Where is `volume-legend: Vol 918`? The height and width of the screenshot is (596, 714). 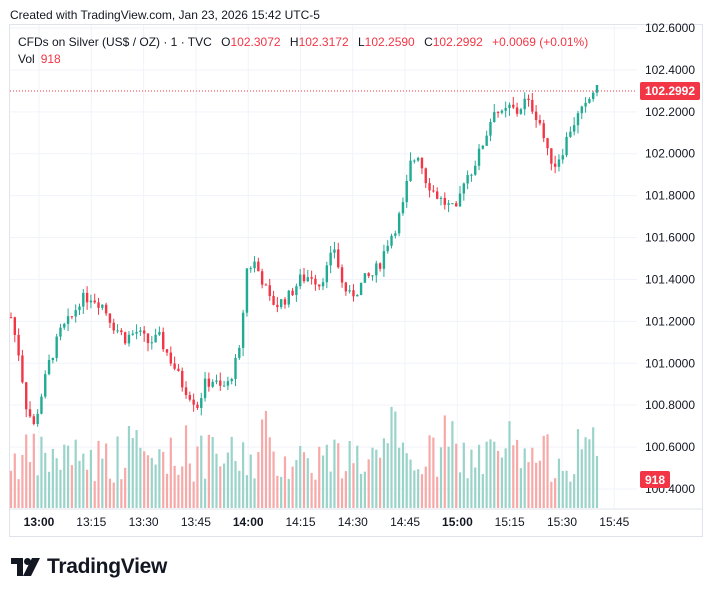 volume-legend: Vol 918 is located at coordinates (39, 59).